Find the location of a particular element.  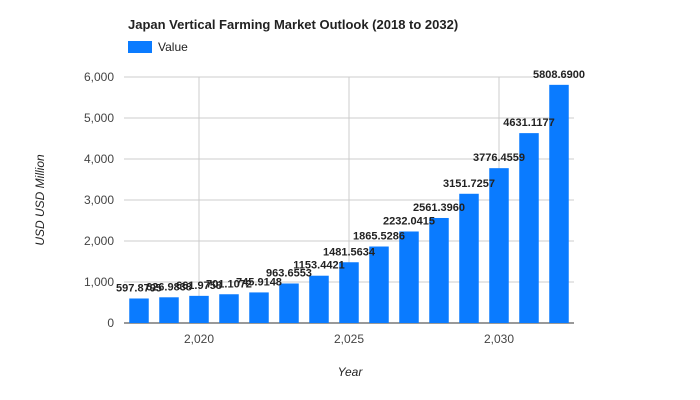

data-label: 1865.5286 is located at coordinates (379, 237).